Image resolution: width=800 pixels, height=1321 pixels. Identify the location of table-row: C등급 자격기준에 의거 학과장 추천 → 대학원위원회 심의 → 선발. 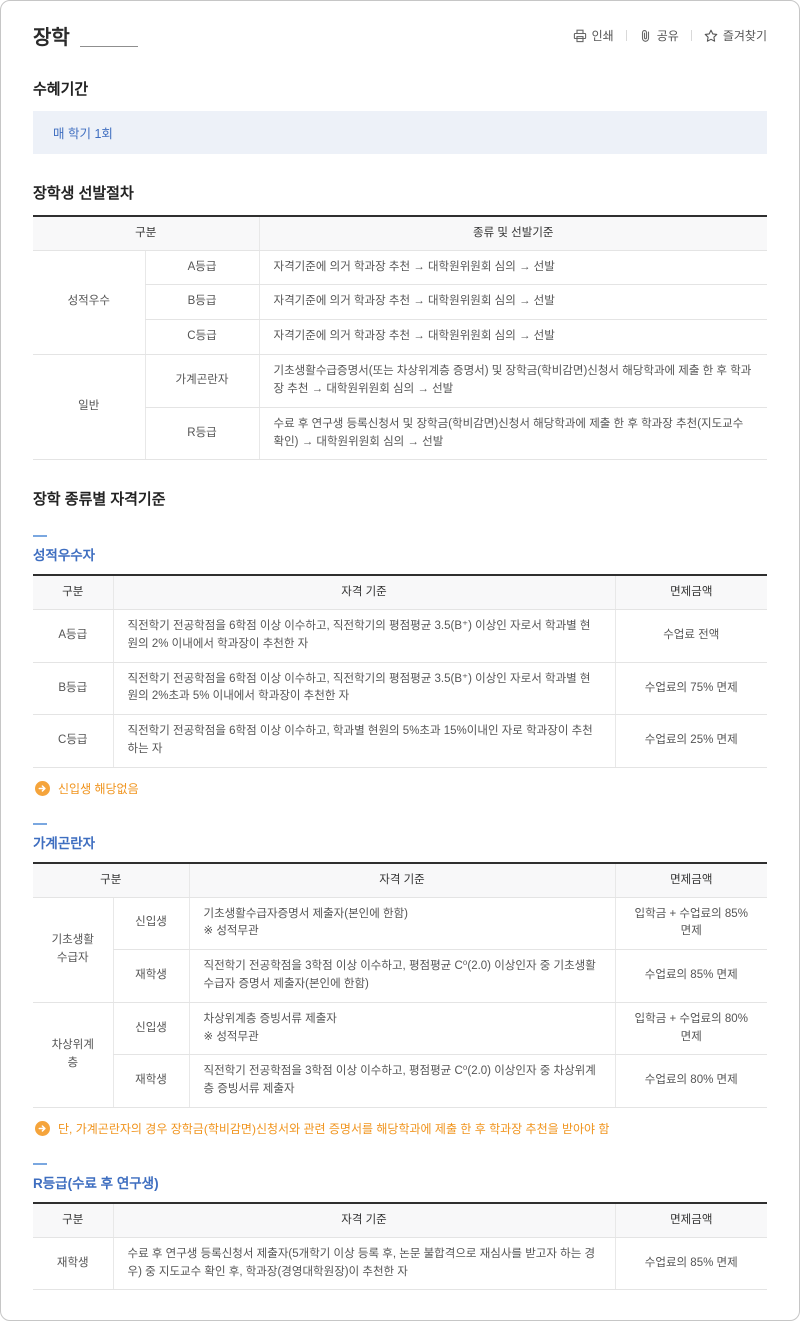
(400, 337).